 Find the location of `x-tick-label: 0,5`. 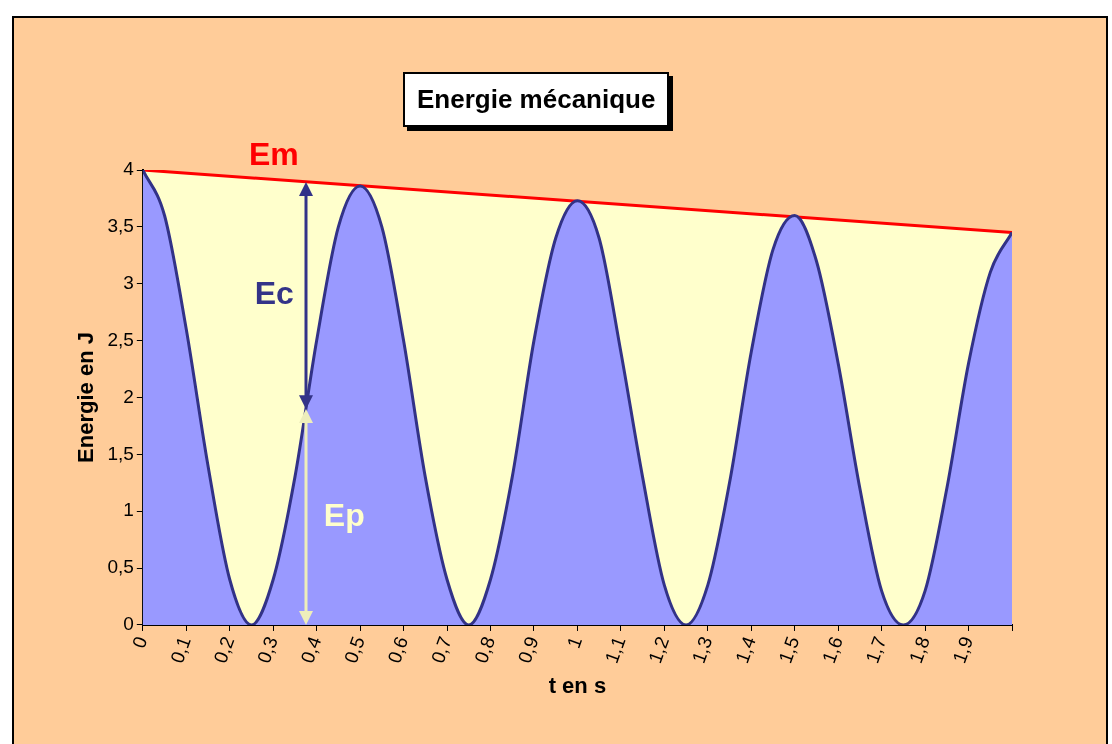

x-tick-label: 0,5 is located at coordinates (354, 649).